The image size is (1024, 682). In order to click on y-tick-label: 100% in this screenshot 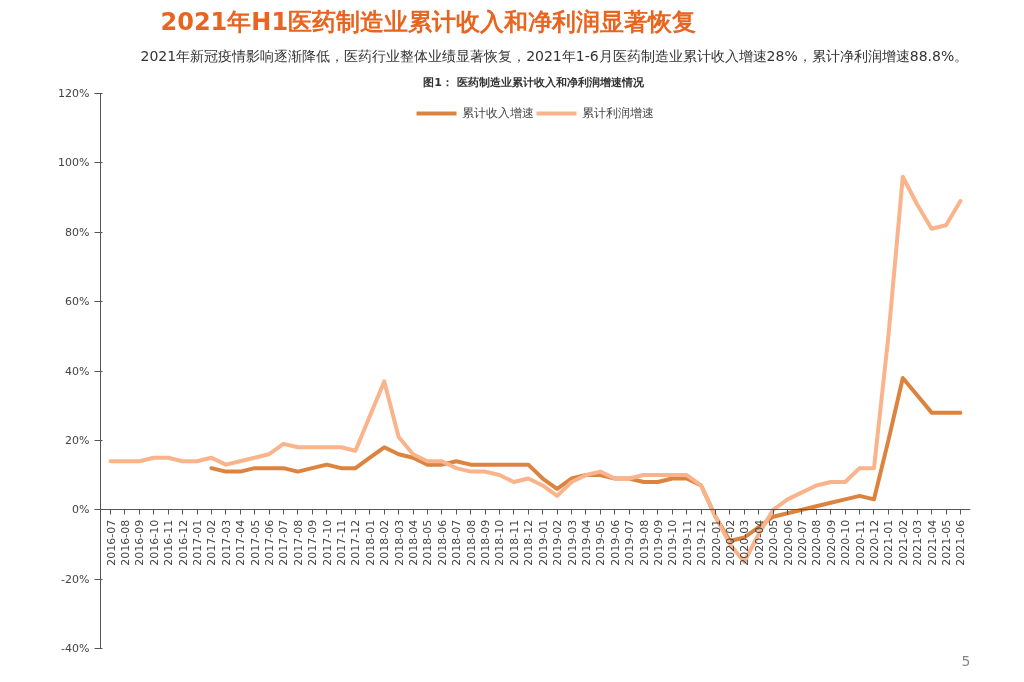, I will do `click(74, 163)`.